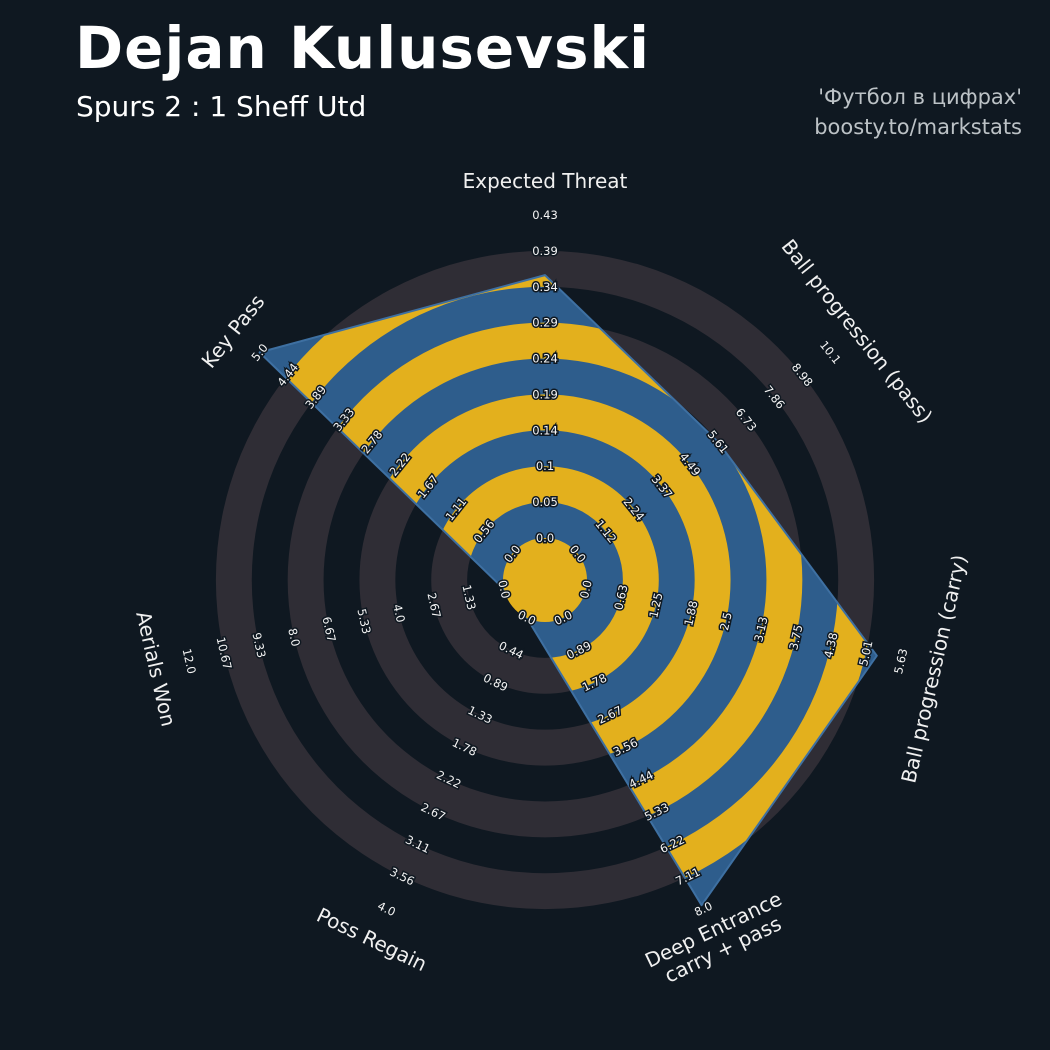 The width and height of the screenshot is (1050, 1050). I want to click on tick-label: 0.19, so click(545, 394).